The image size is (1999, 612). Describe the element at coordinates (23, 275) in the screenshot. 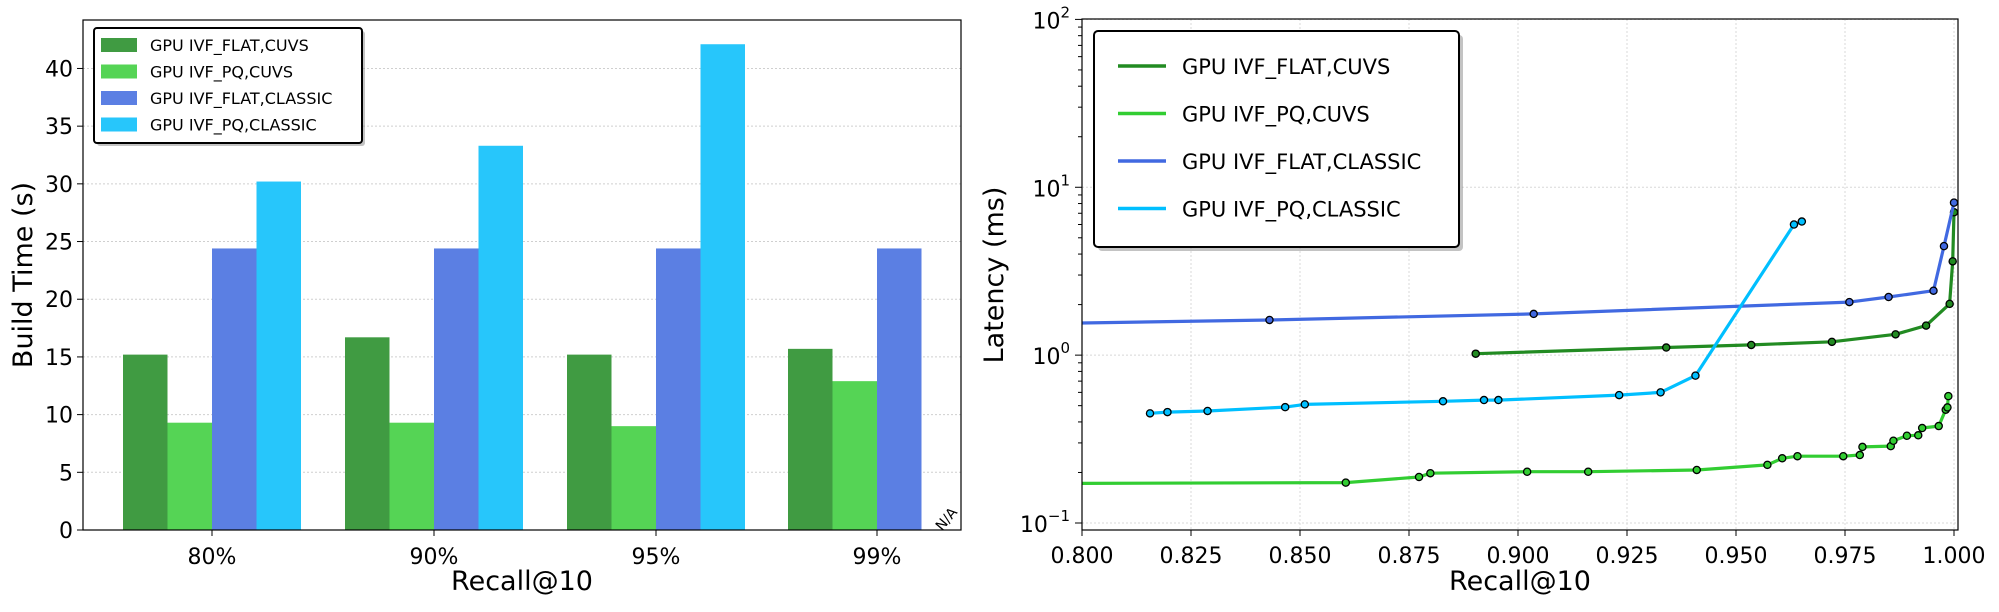

I see `y-axis-label: Build Time (s)` at that location.